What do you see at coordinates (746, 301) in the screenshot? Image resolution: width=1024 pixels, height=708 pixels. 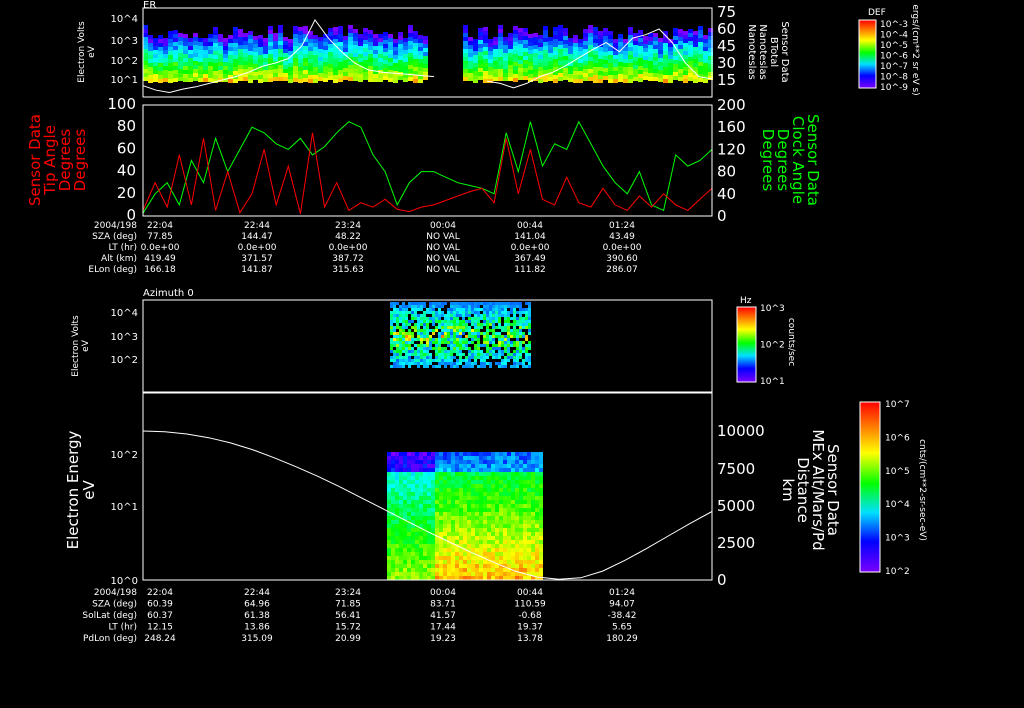 I see `colorbar3-title: Hz` at bounding box center [746, 301].